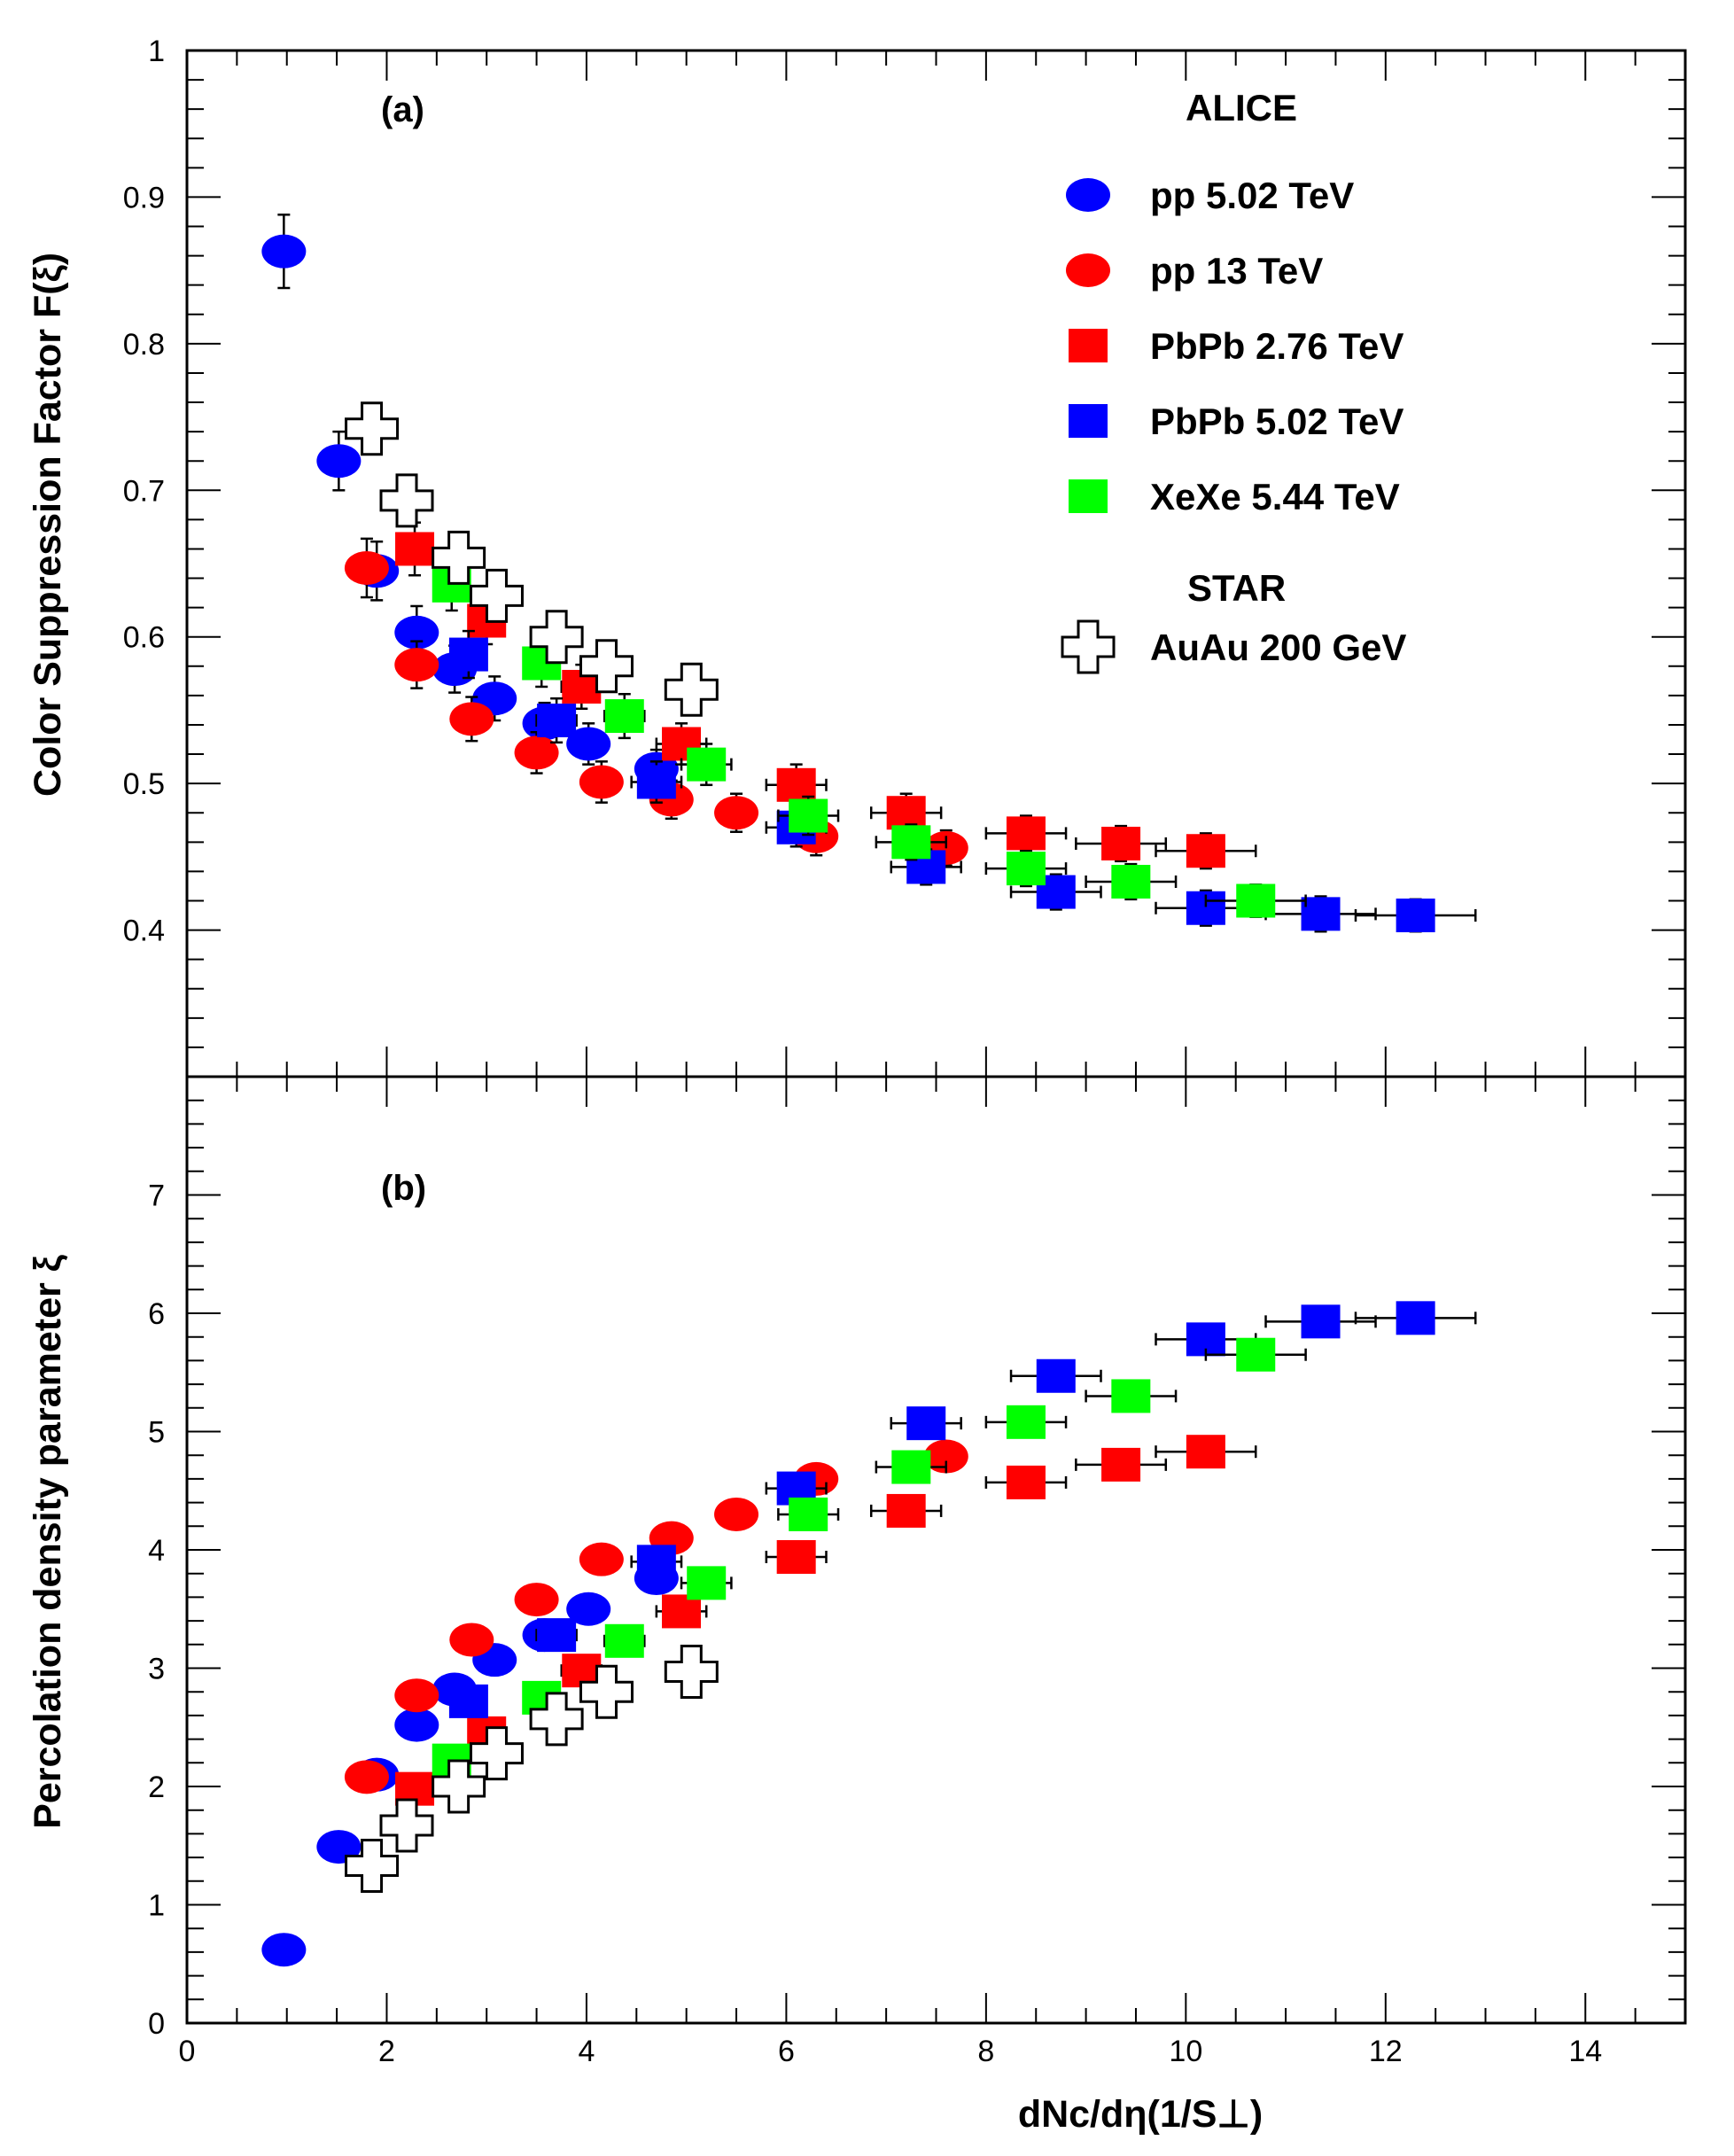 This screenshot has width=1734, height=2156. What do you see at coordinates (1277, 346) in the screenshot?
I see `legend-label-pbpb-2-76-tev: PbPb 2.76 TeV` at bounding box center [1277, 346].